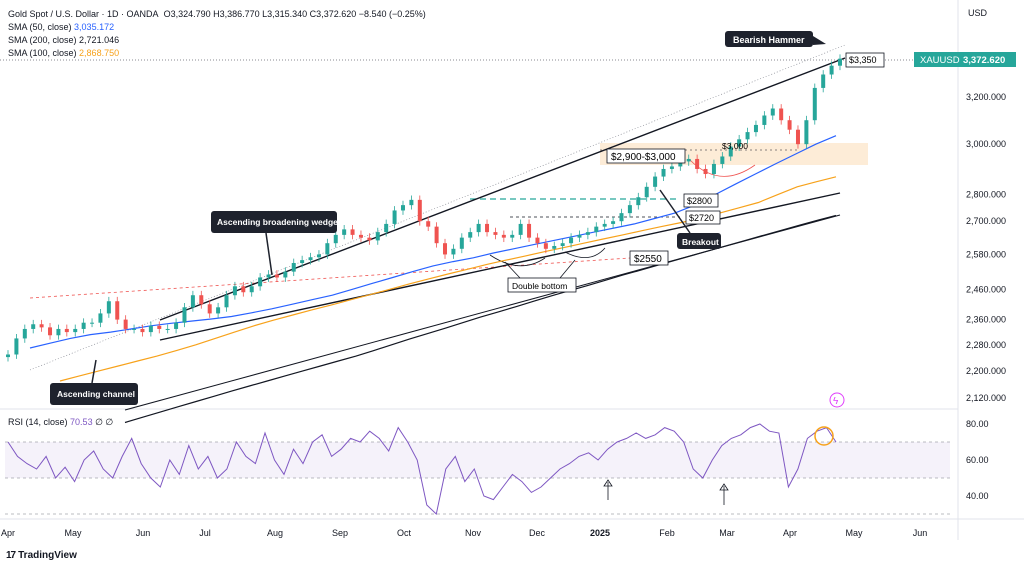 Image resolution: width=1024 pixels, height=567 pixels. Describe the element at coordinates (104, 422) in the screenshot. I see `rsi-legend-extra: ∅ ∅` at that location.